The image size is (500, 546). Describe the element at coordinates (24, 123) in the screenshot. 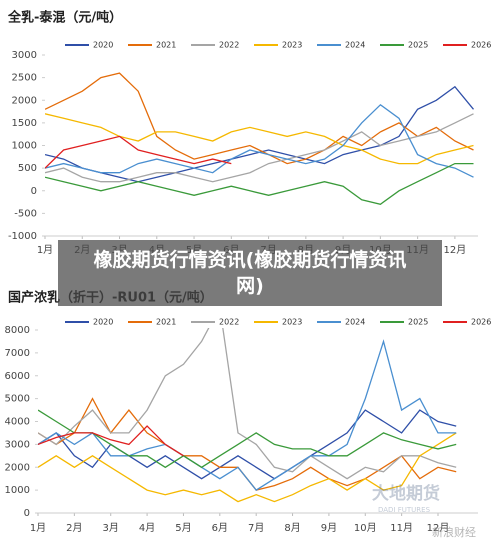

I see `y-tick-label: 1500` at that location.